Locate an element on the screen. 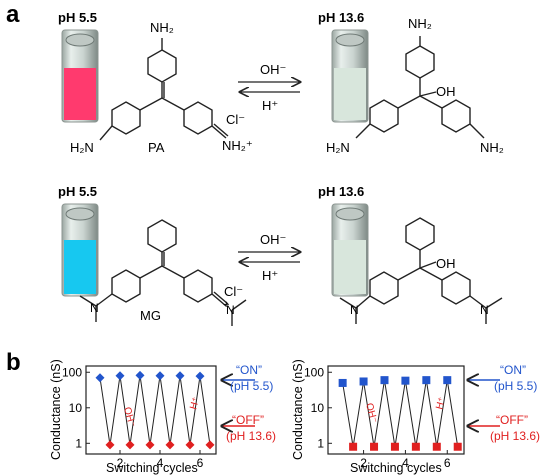  panel-a-label: a is located at coordinates (13, 14).